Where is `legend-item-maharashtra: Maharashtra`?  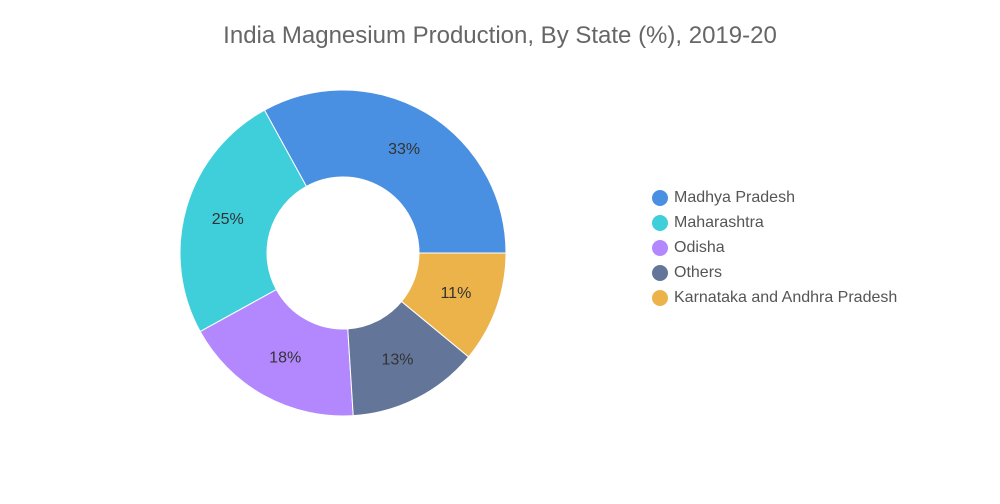 legend-item-maharashtra: Maharashtra is located at coordinates (774, 222).